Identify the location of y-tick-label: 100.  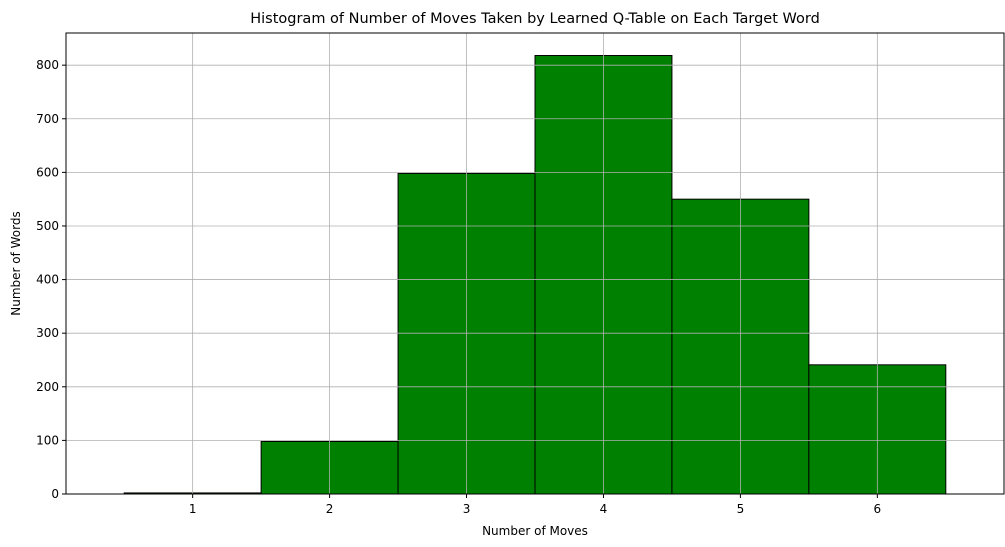
(47, 440).